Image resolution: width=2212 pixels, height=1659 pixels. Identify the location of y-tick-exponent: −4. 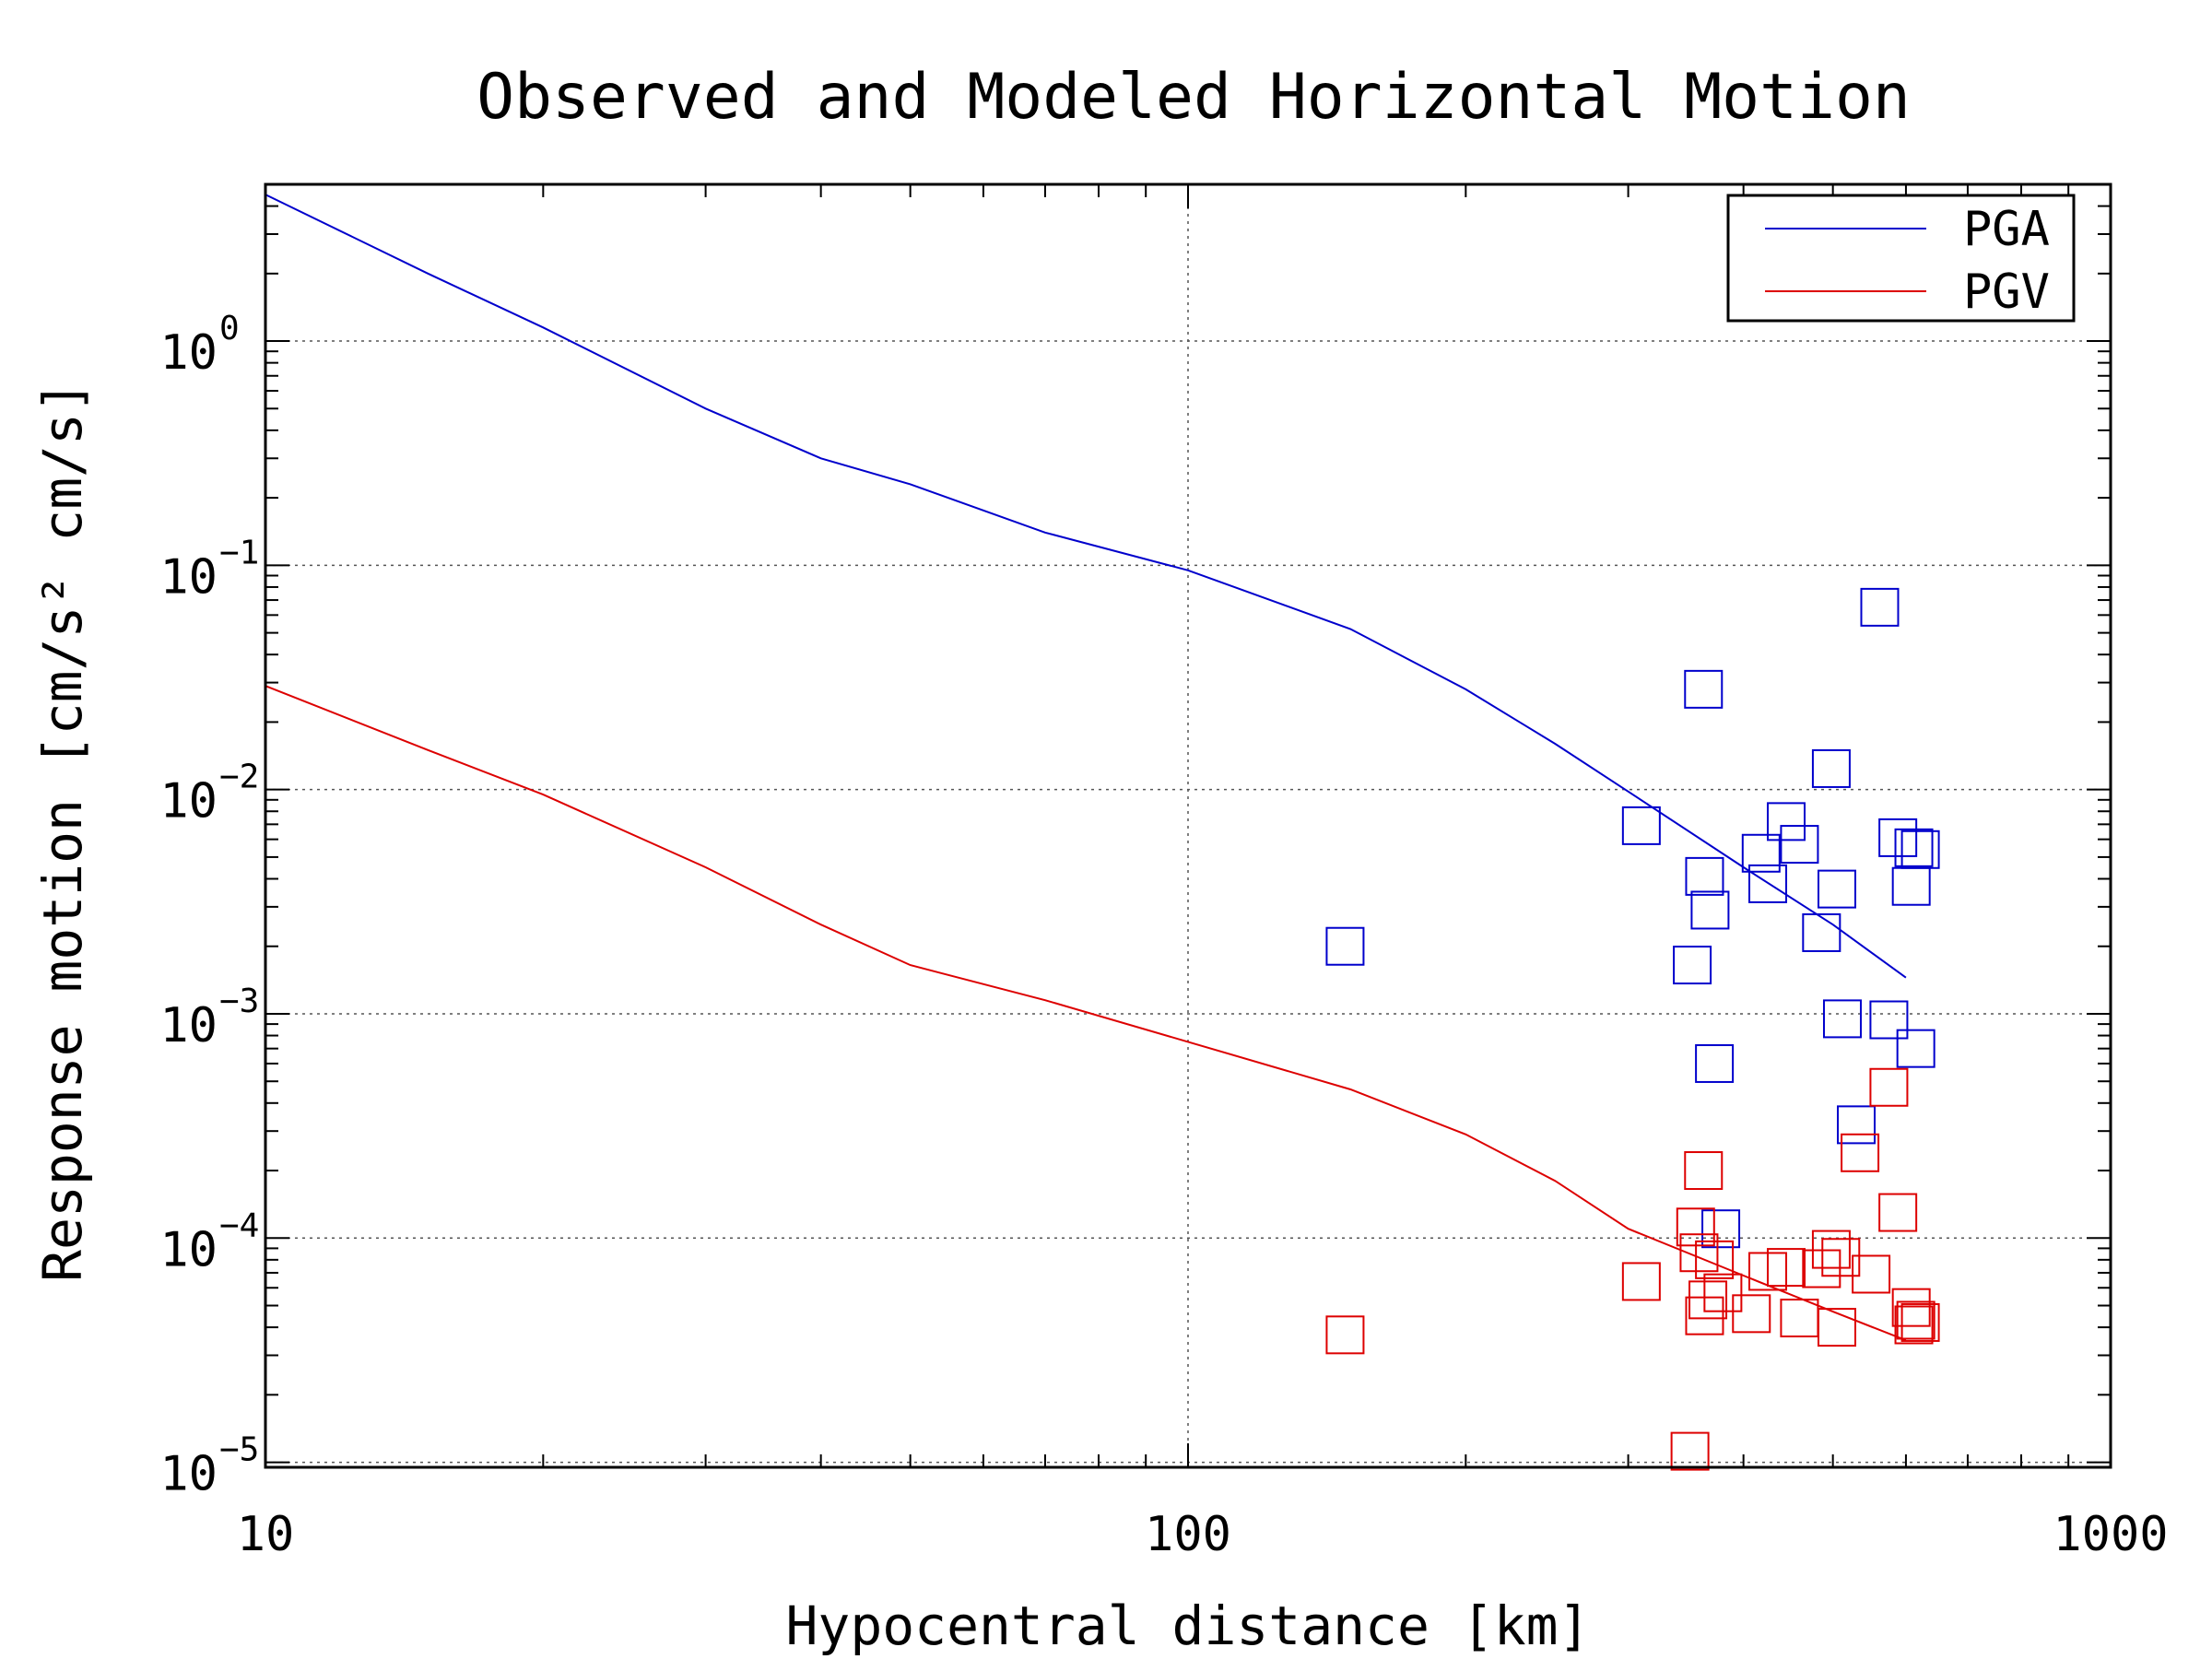
(239, 1225).